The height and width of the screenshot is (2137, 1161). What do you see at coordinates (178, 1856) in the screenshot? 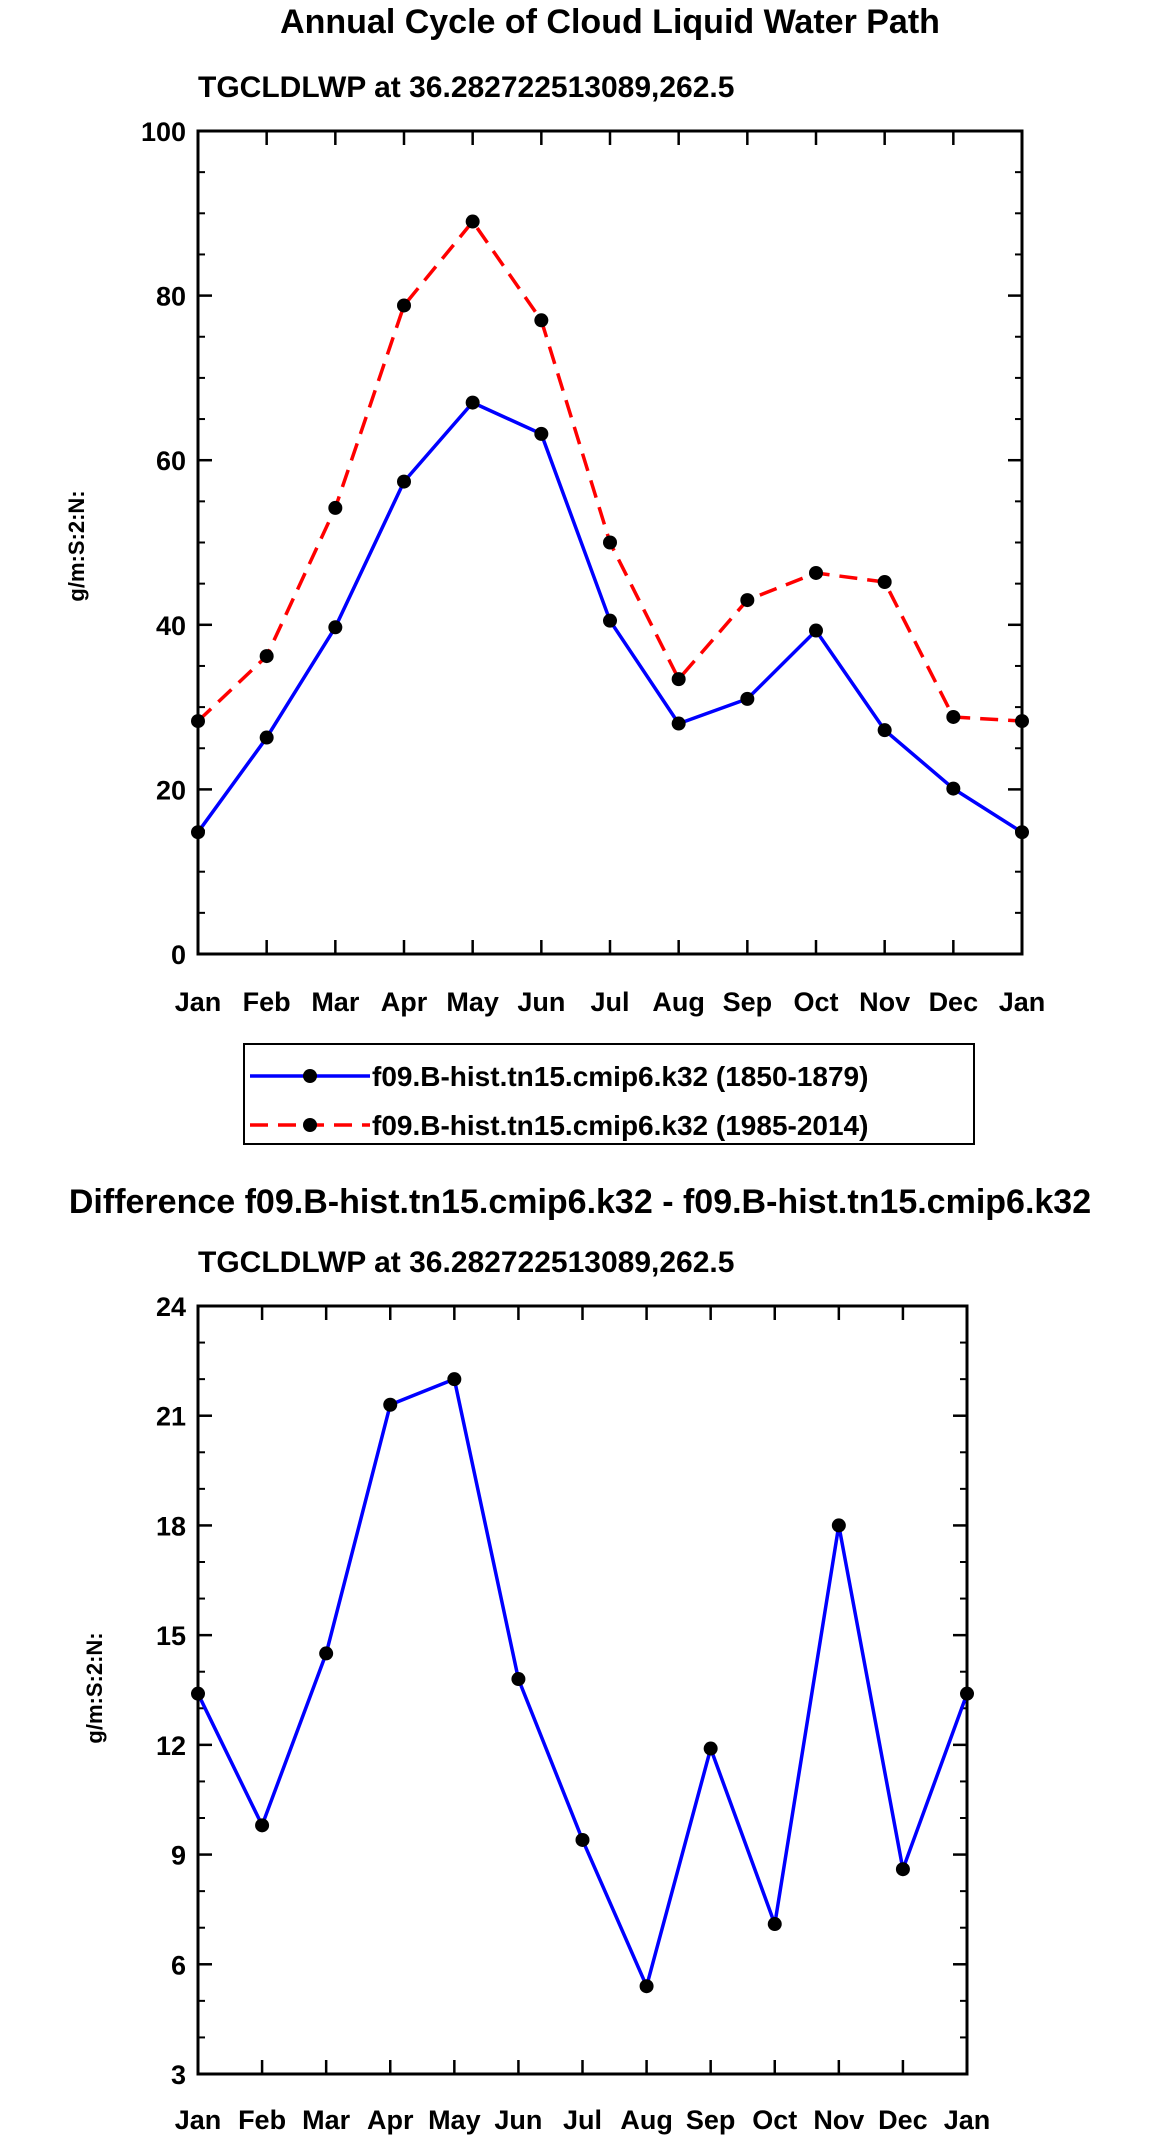
I see `chart2-y-tick-label: 9` at bounding box center [178, 1856].